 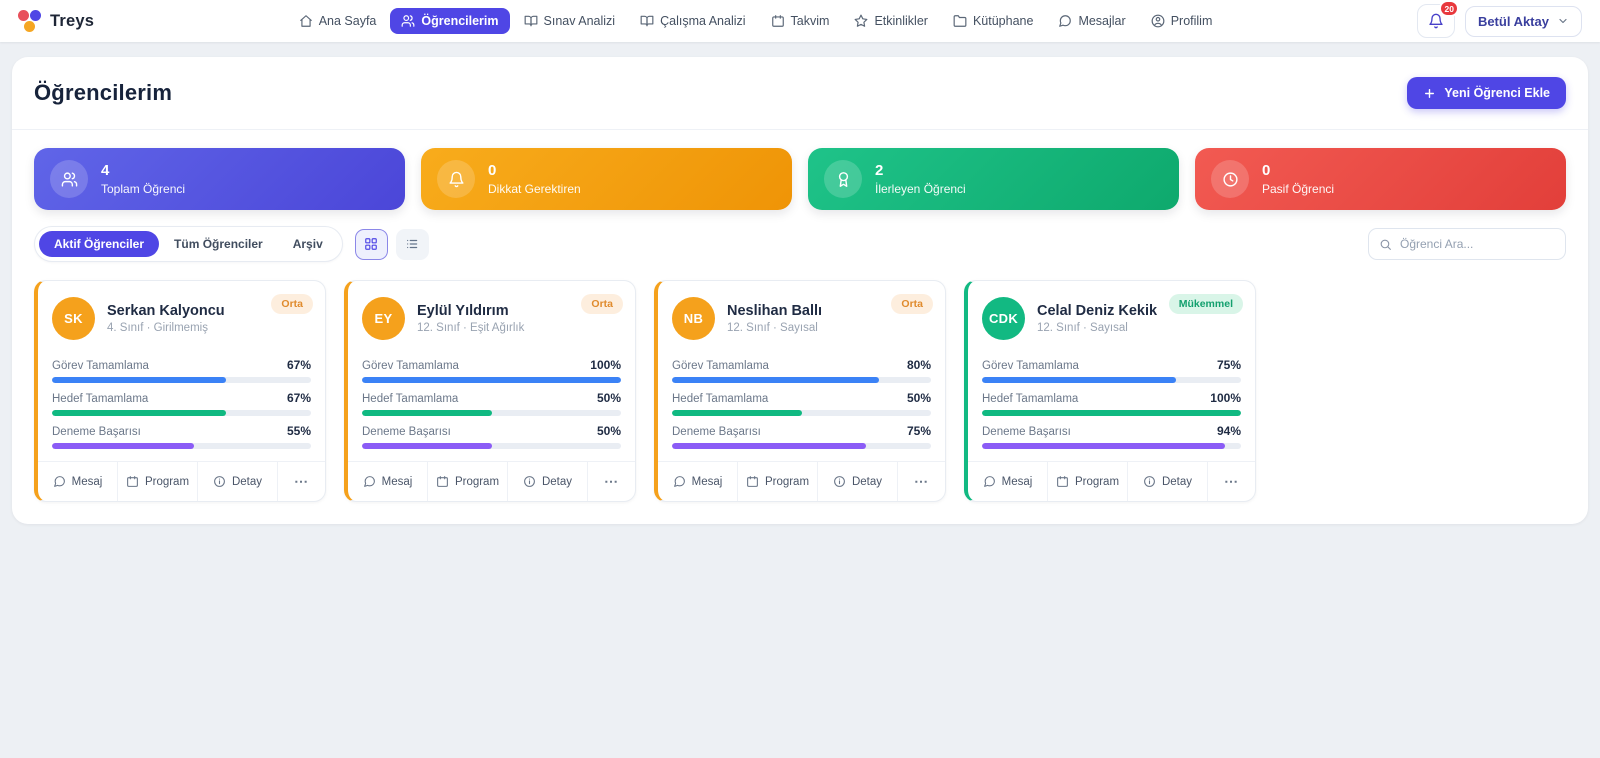 I want to click on page-title: Öğrencilerim, so click(x=103, y=92).